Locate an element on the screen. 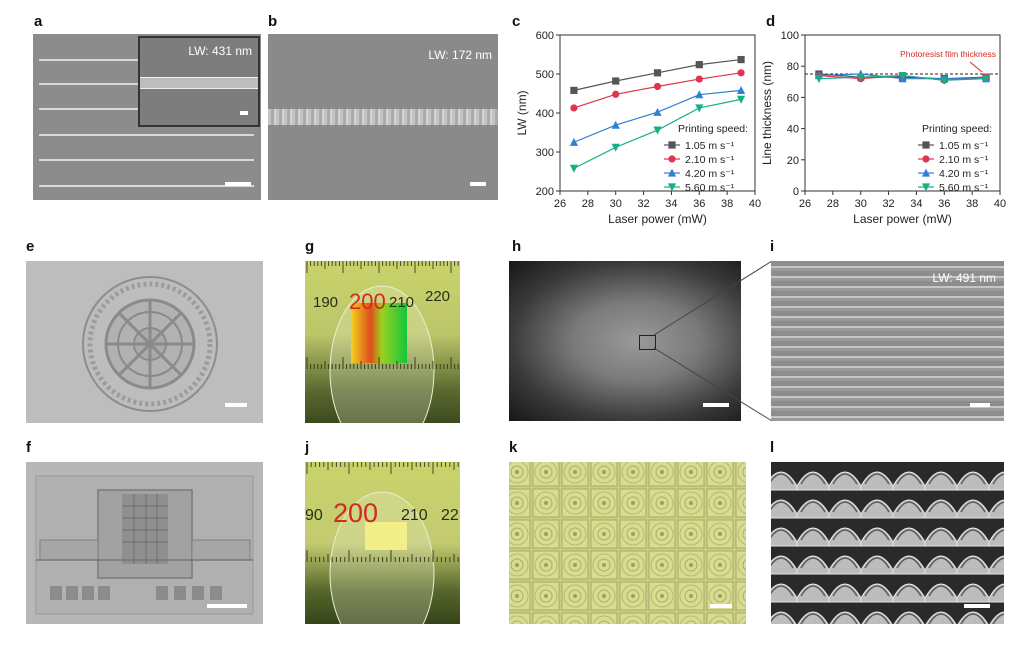  legend-label: 5.60 m s⁻¹ is located at coordinates (964, 188).